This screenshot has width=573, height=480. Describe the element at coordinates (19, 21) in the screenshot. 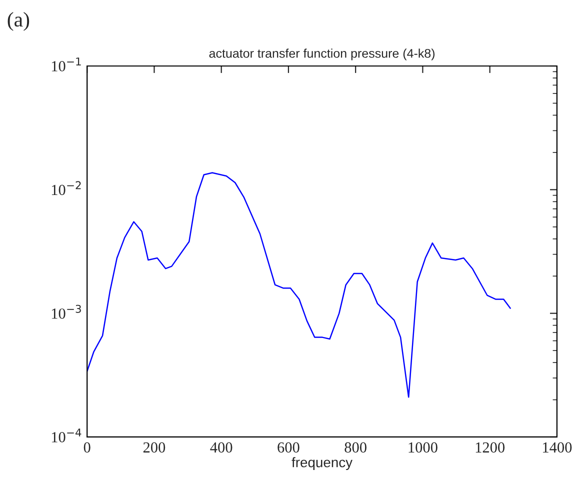

I see `text: (a)` at that location.